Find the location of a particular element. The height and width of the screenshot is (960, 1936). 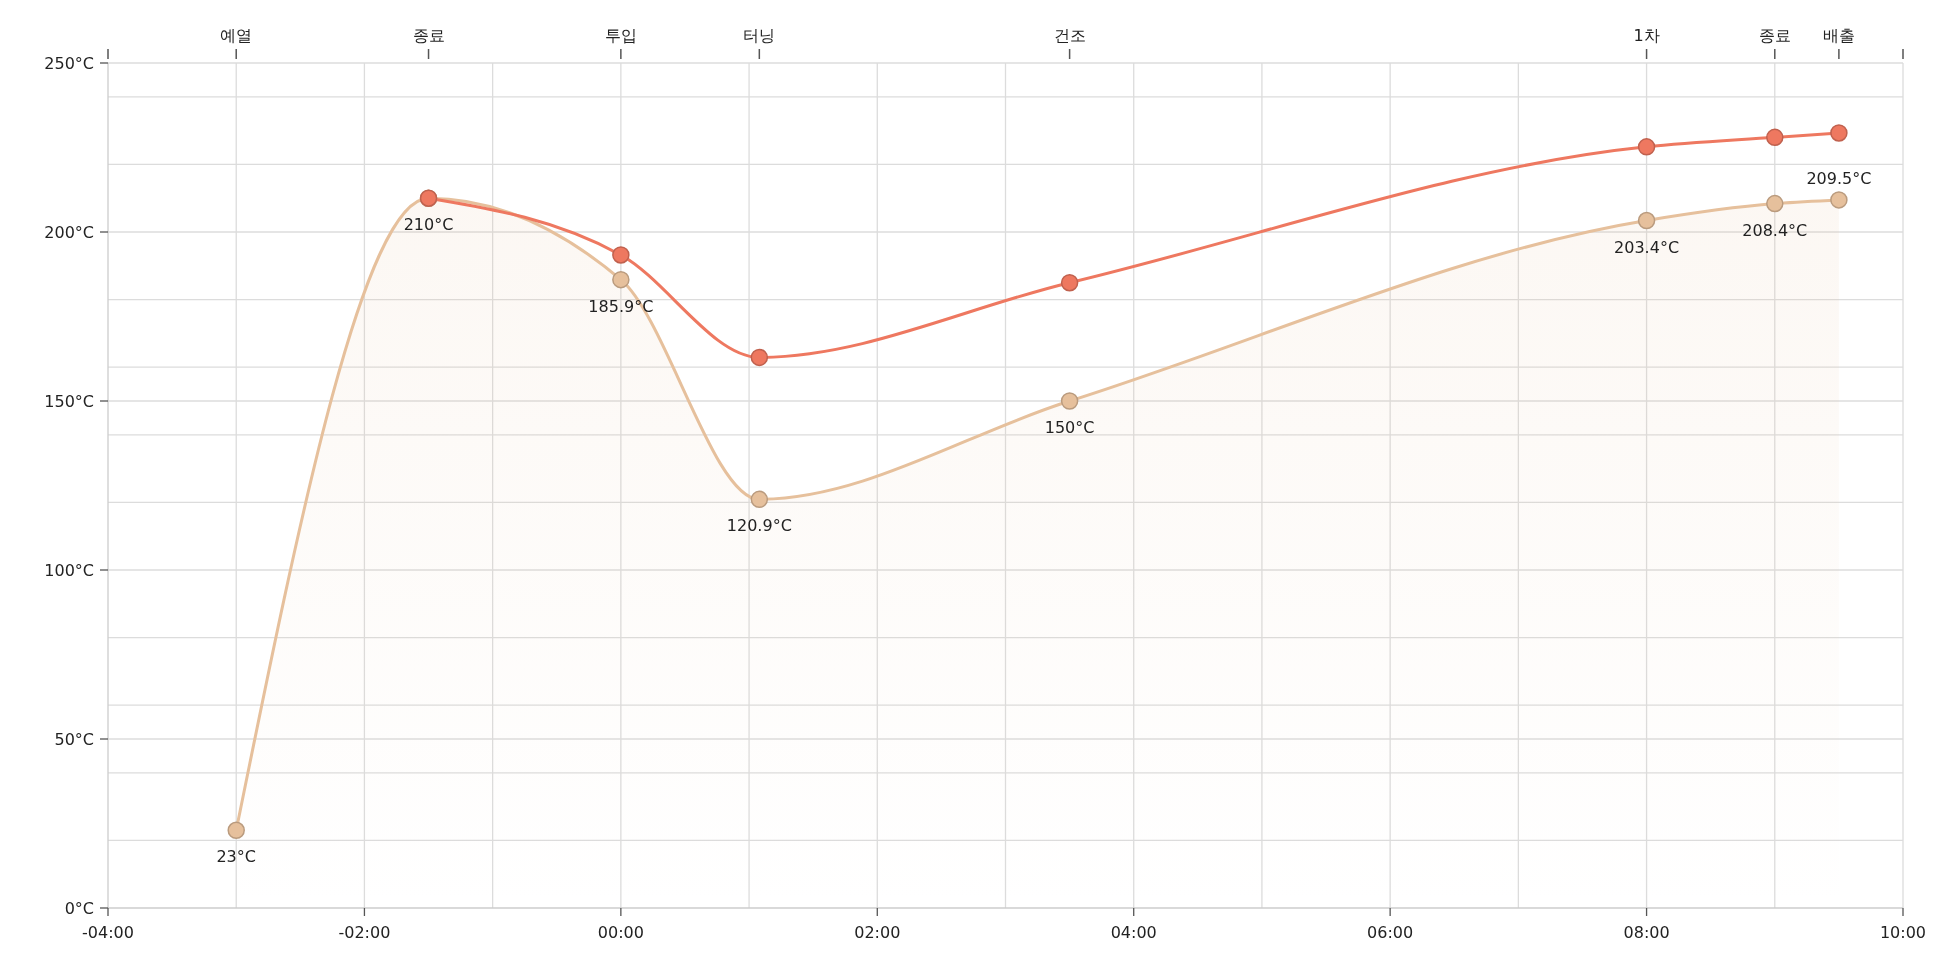

x-tick-label: 04:00 is located at coordinates (1133, 932).